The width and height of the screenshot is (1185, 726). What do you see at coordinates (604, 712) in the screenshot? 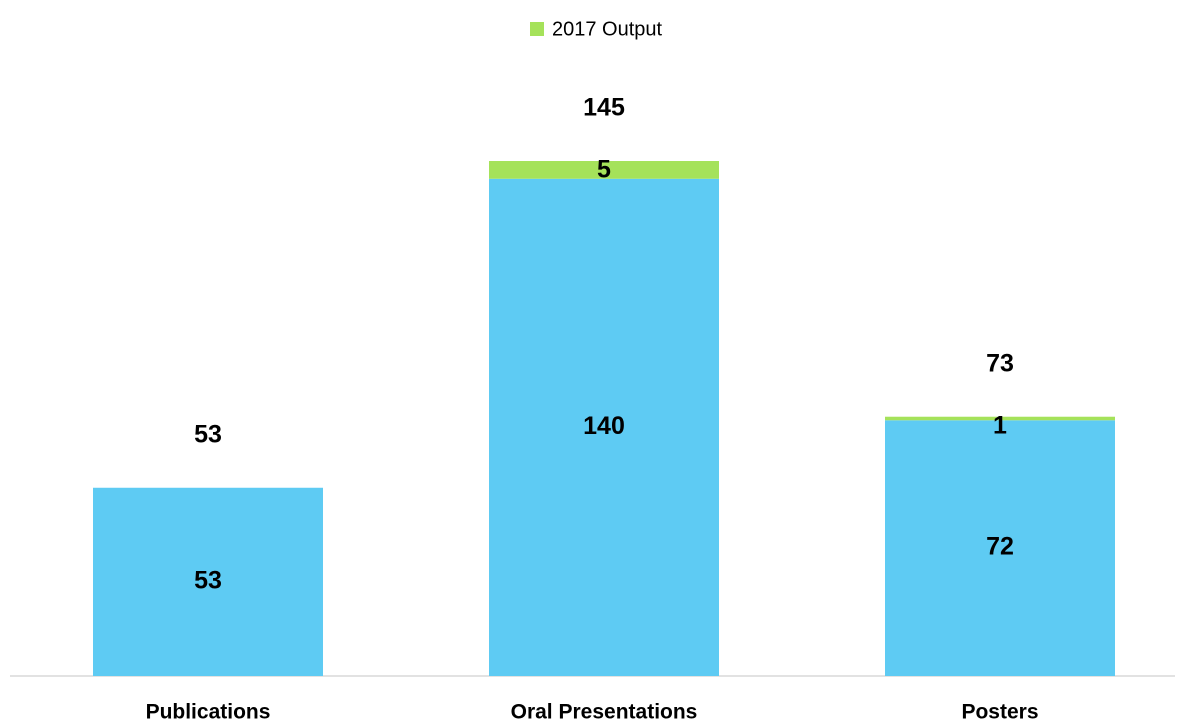
I see `x-tick-label: Oral Presentations` at bounding box center [604, 712].